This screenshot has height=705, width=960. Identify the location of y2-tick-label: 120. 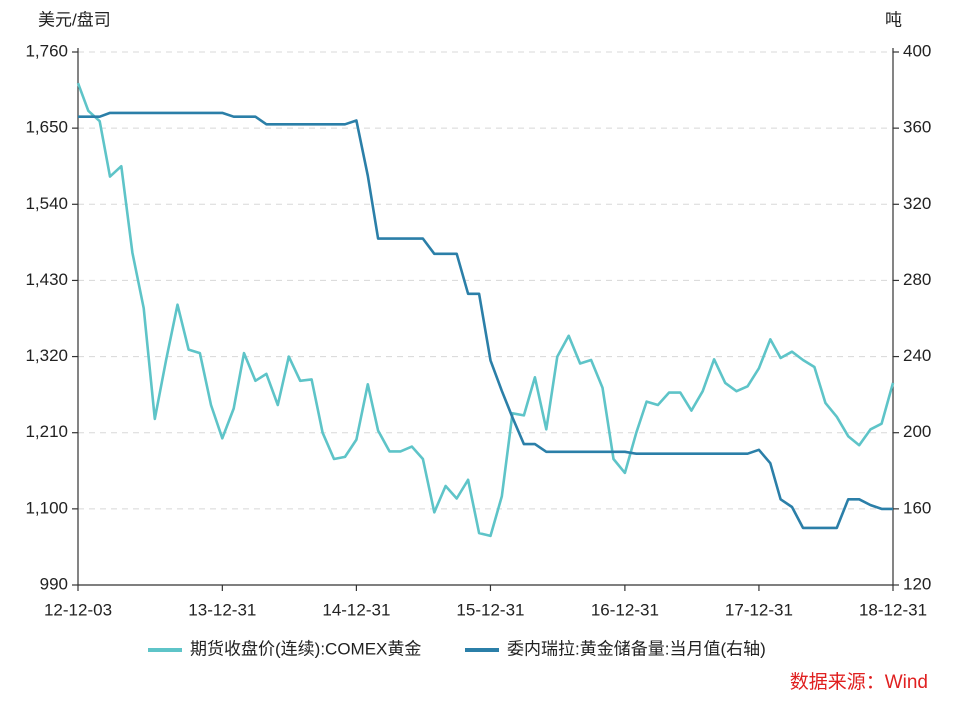
(917, 583).